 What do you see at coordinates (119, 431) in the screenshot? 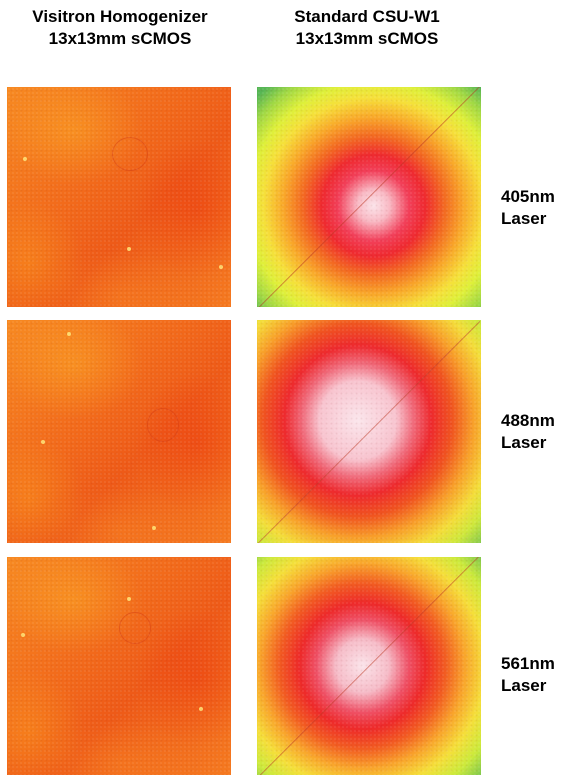
I see `homogenizer-image-488nm` at bounding box center [119, 431].